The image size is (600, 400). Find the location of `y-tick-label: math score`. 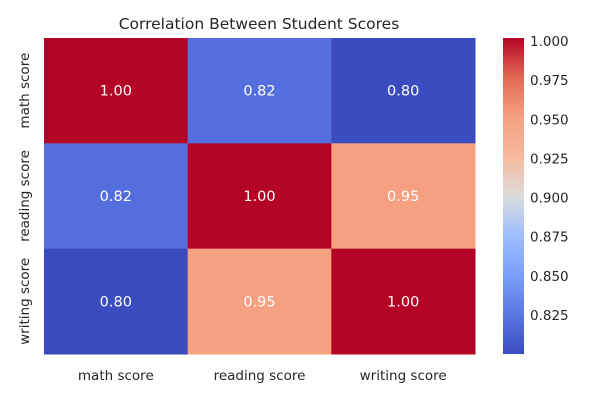

y-tick-label: math score is located at coordinates (25, 91).